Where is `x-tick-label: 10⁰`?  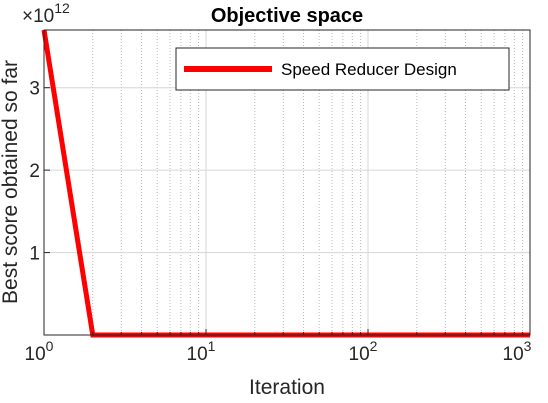 x-tick-label: 10⁰ is located at coordinates (39, 351).